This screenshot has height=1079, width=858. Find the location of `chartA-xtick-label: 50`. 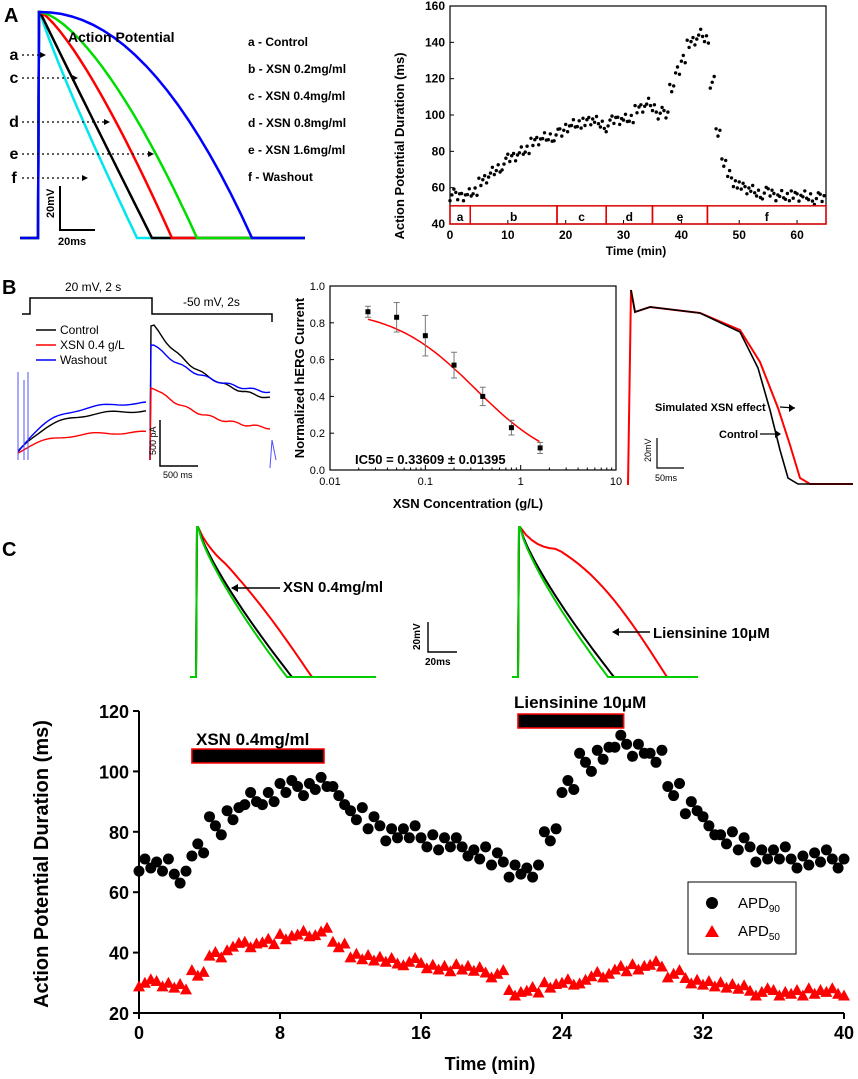

chartA-xtick-label: 50 is located at coordinates (740, 235).